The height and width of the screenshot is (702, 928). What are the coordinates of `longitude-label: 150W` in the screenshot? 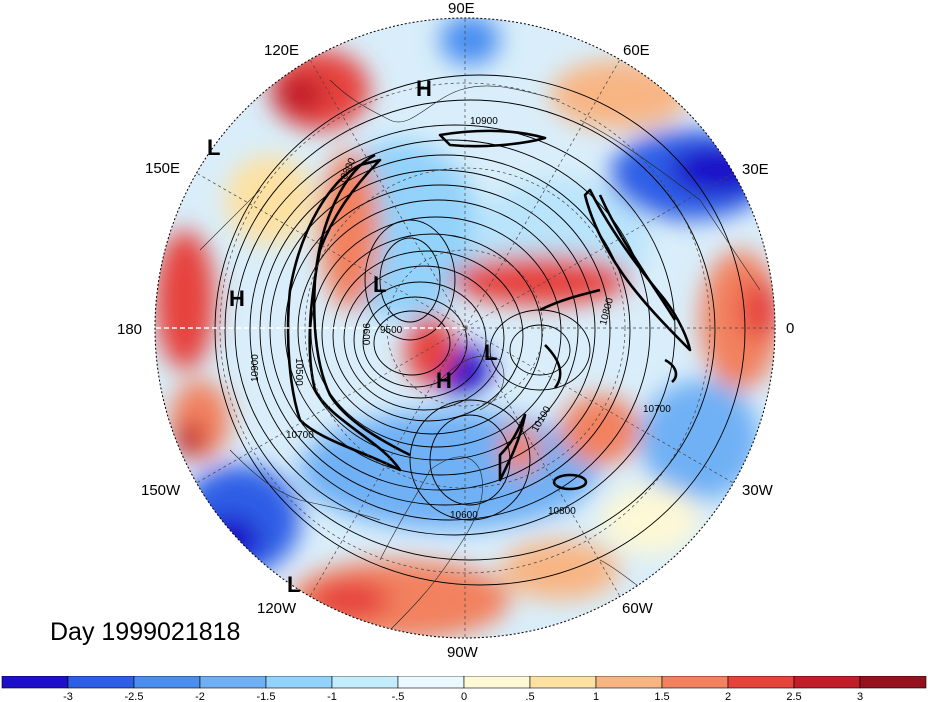 It's located at (161, 490).